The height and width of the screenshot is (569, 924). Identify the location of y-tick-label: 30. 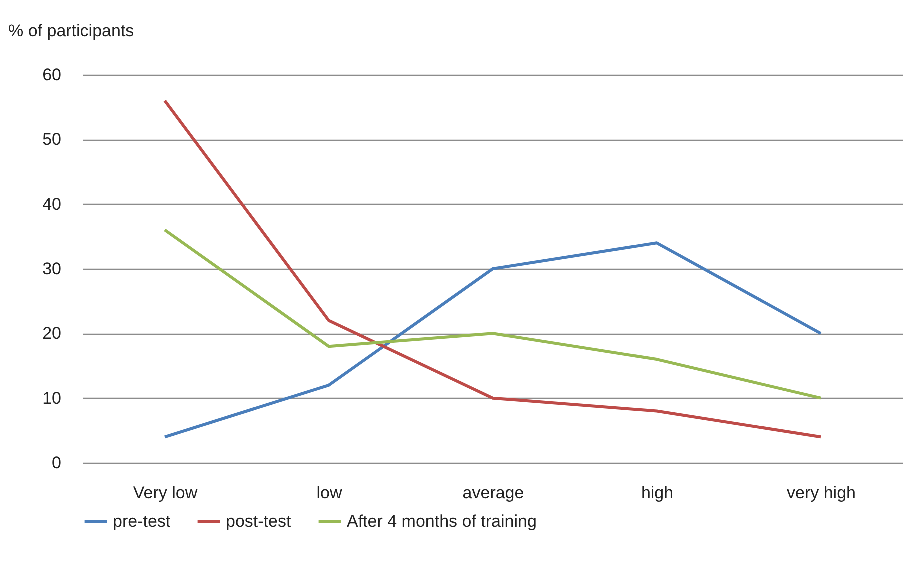
(52, 269).